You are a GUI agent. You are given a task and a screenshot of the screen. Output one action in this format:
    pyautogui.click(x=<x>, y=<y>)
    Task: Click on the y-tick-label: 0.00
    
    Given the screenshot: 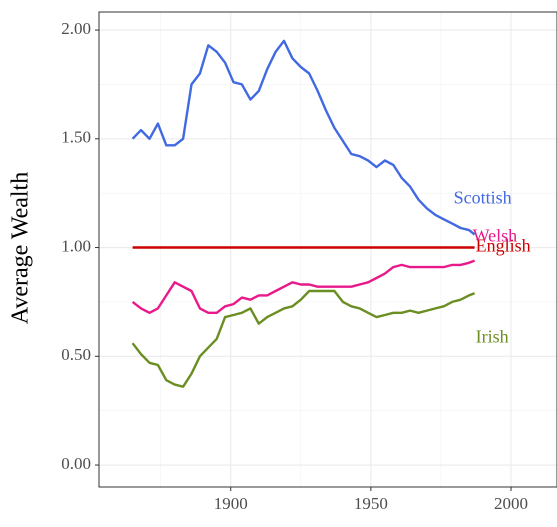 What is the action you would take?
    pyautogui.click(x=76, y=463)
    